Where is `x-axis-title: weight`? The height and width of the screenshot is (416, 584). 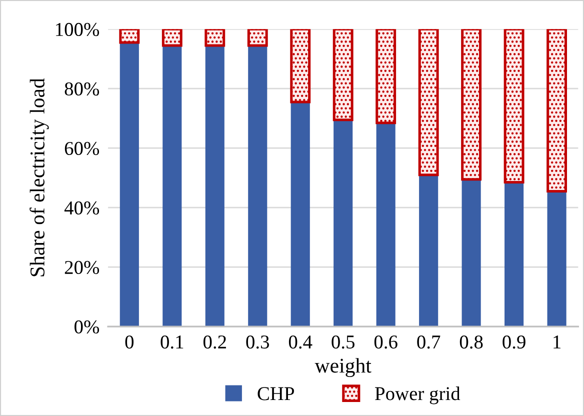
x-axis-title: weight is located at coordinates (343, 368).